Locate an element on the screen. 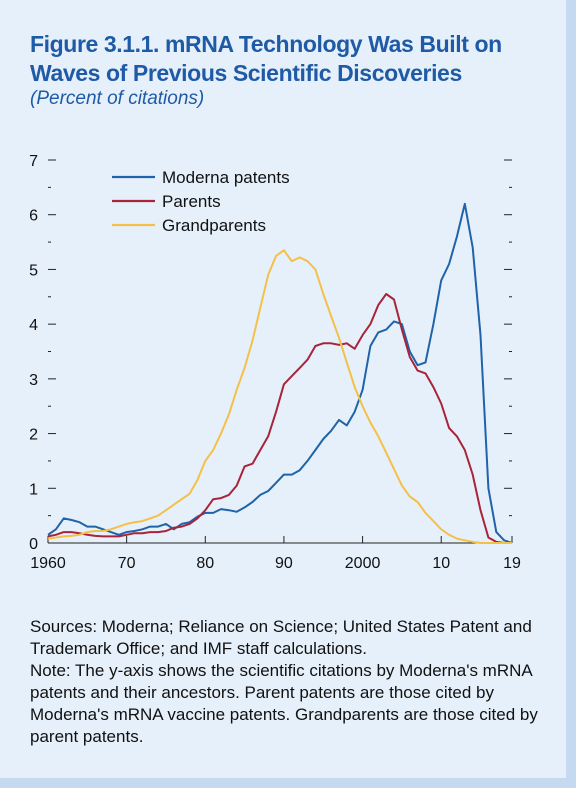  chart-legend: Moderna patents Parents Grandparents is located at coordinates (201, 201).